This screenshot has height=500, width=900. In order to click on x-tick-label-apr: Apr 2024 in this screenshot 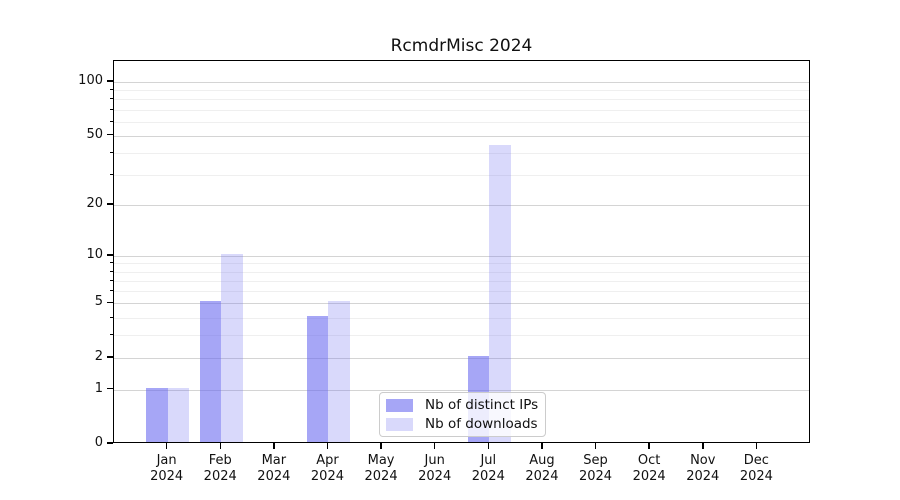, I will do `click(327, 468)`.